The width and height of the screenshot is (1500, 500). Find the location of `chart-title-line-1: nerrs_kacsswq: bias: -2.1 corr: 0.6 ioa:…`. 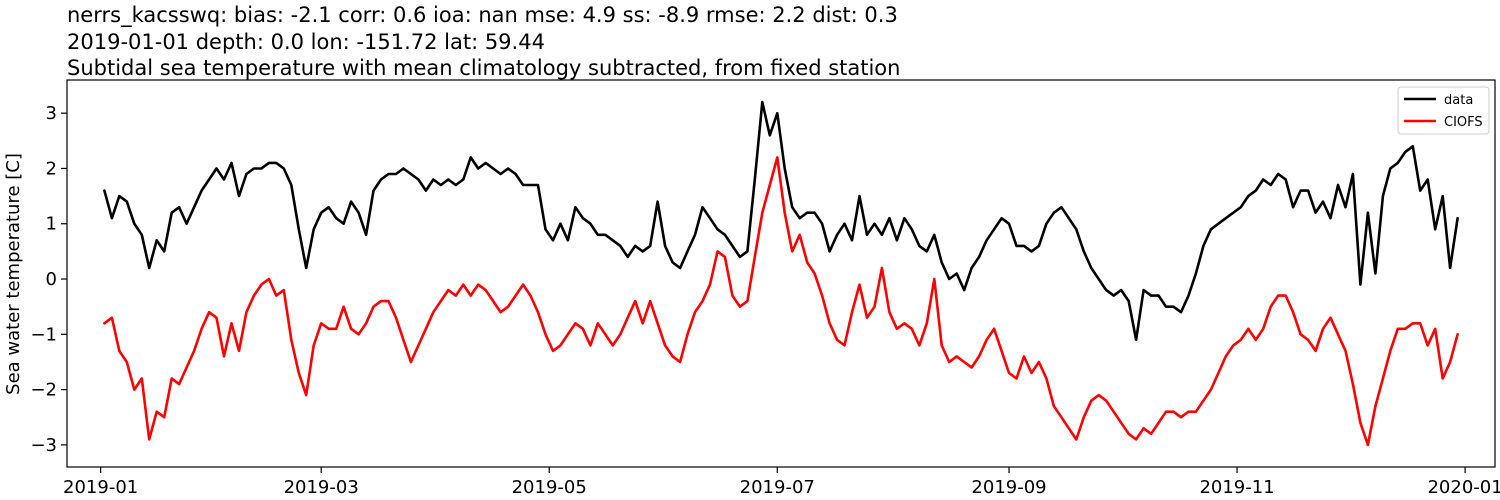

chart-title-line-1: nerrs_kacsswq: bias: -2.1 corr: 0.6 ioa:… is located at coordinates (482, 15).